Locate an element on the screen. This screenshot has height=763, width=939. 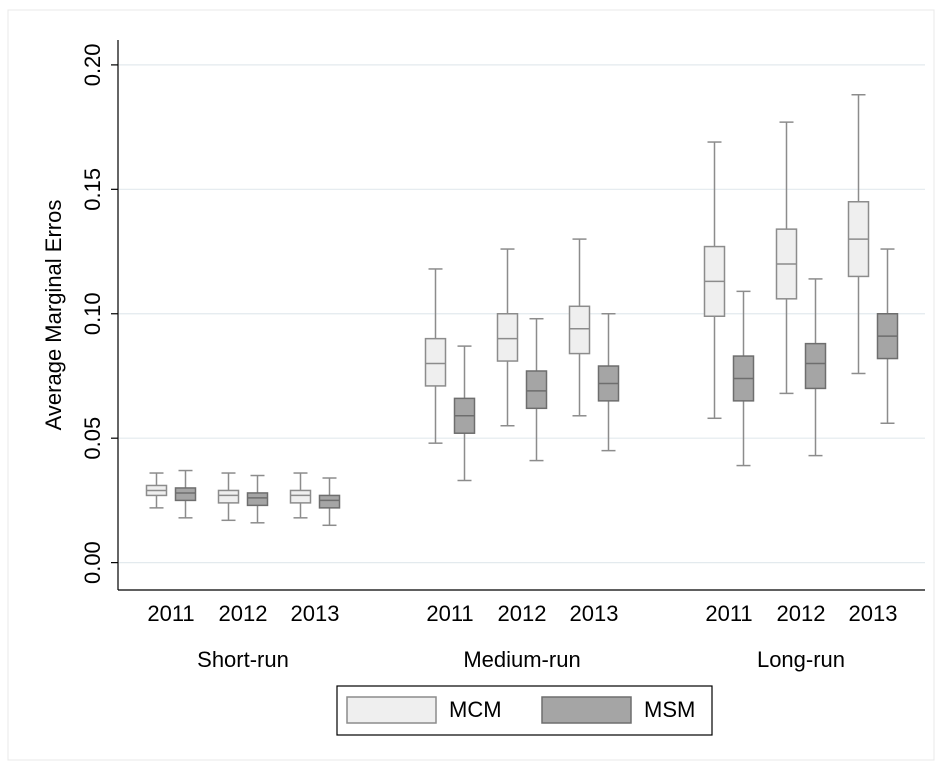
y-tick-label: 0.10 is located at coordinates (92, 313).